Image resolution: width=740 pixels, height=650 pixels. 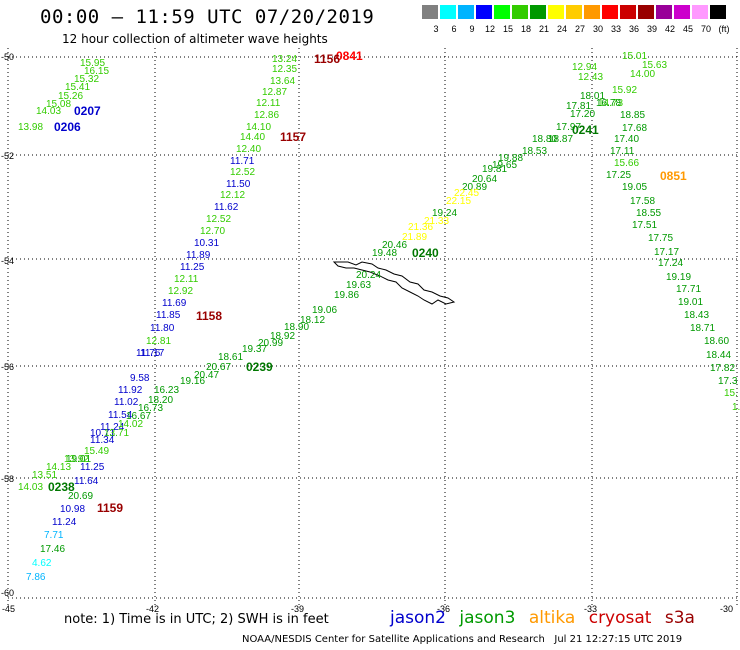 What do you see at coordinates (87, 111) in the screenshot?
I see `pass-time-label: 0207` at bounding box center [87, 111].